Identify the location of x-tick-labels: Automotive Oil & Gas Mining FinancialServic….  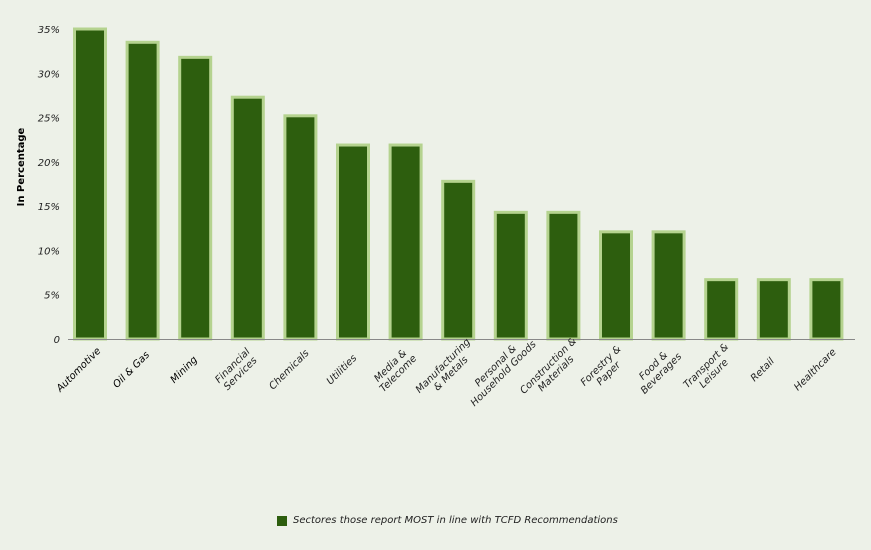
(446, 370).